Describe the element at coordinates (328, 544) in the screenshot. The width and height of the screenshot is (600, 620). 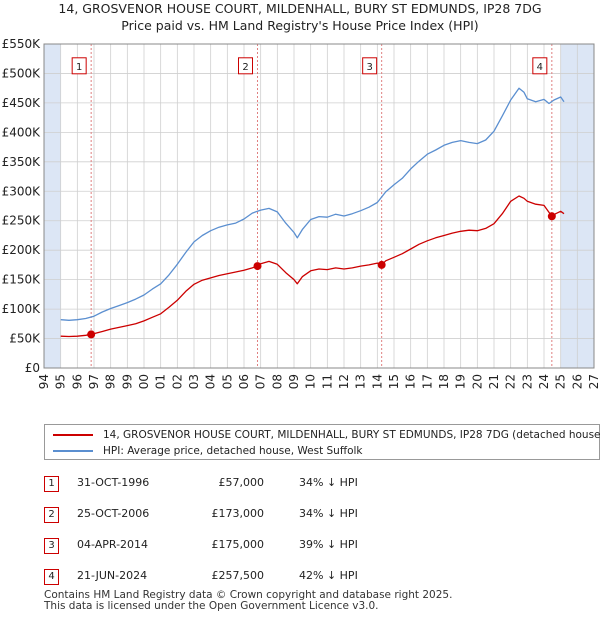
I see `transaction-hpi: 39% ↓ HPI` at that location.